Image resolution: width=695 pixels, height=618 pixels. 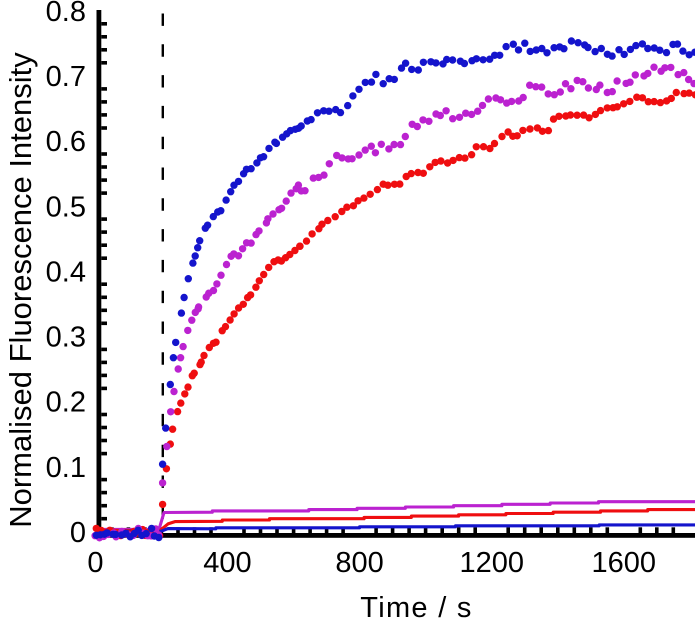 I want to click on svg-text: 0.3, so click(x=66, y=338).